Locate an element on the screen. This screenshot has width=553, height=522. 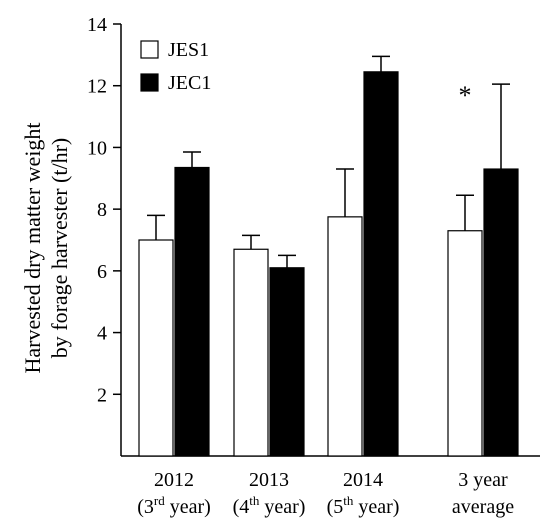
y-tick-label: 6 is located at coordinates (102, 272).